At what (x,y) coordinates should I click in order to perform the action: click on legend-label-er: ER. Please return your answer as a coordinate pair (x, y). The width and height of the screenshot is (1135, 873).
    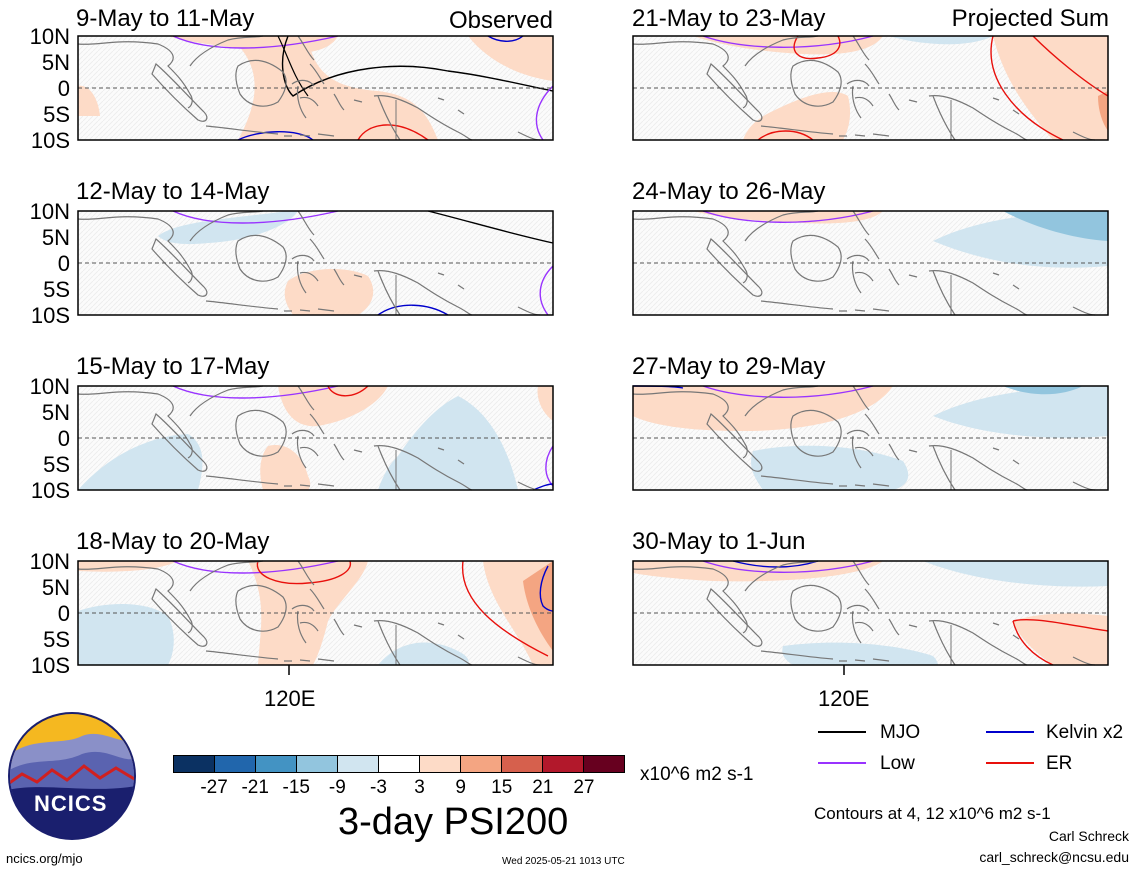
    Looking at the image, I should click on (1059, 763).